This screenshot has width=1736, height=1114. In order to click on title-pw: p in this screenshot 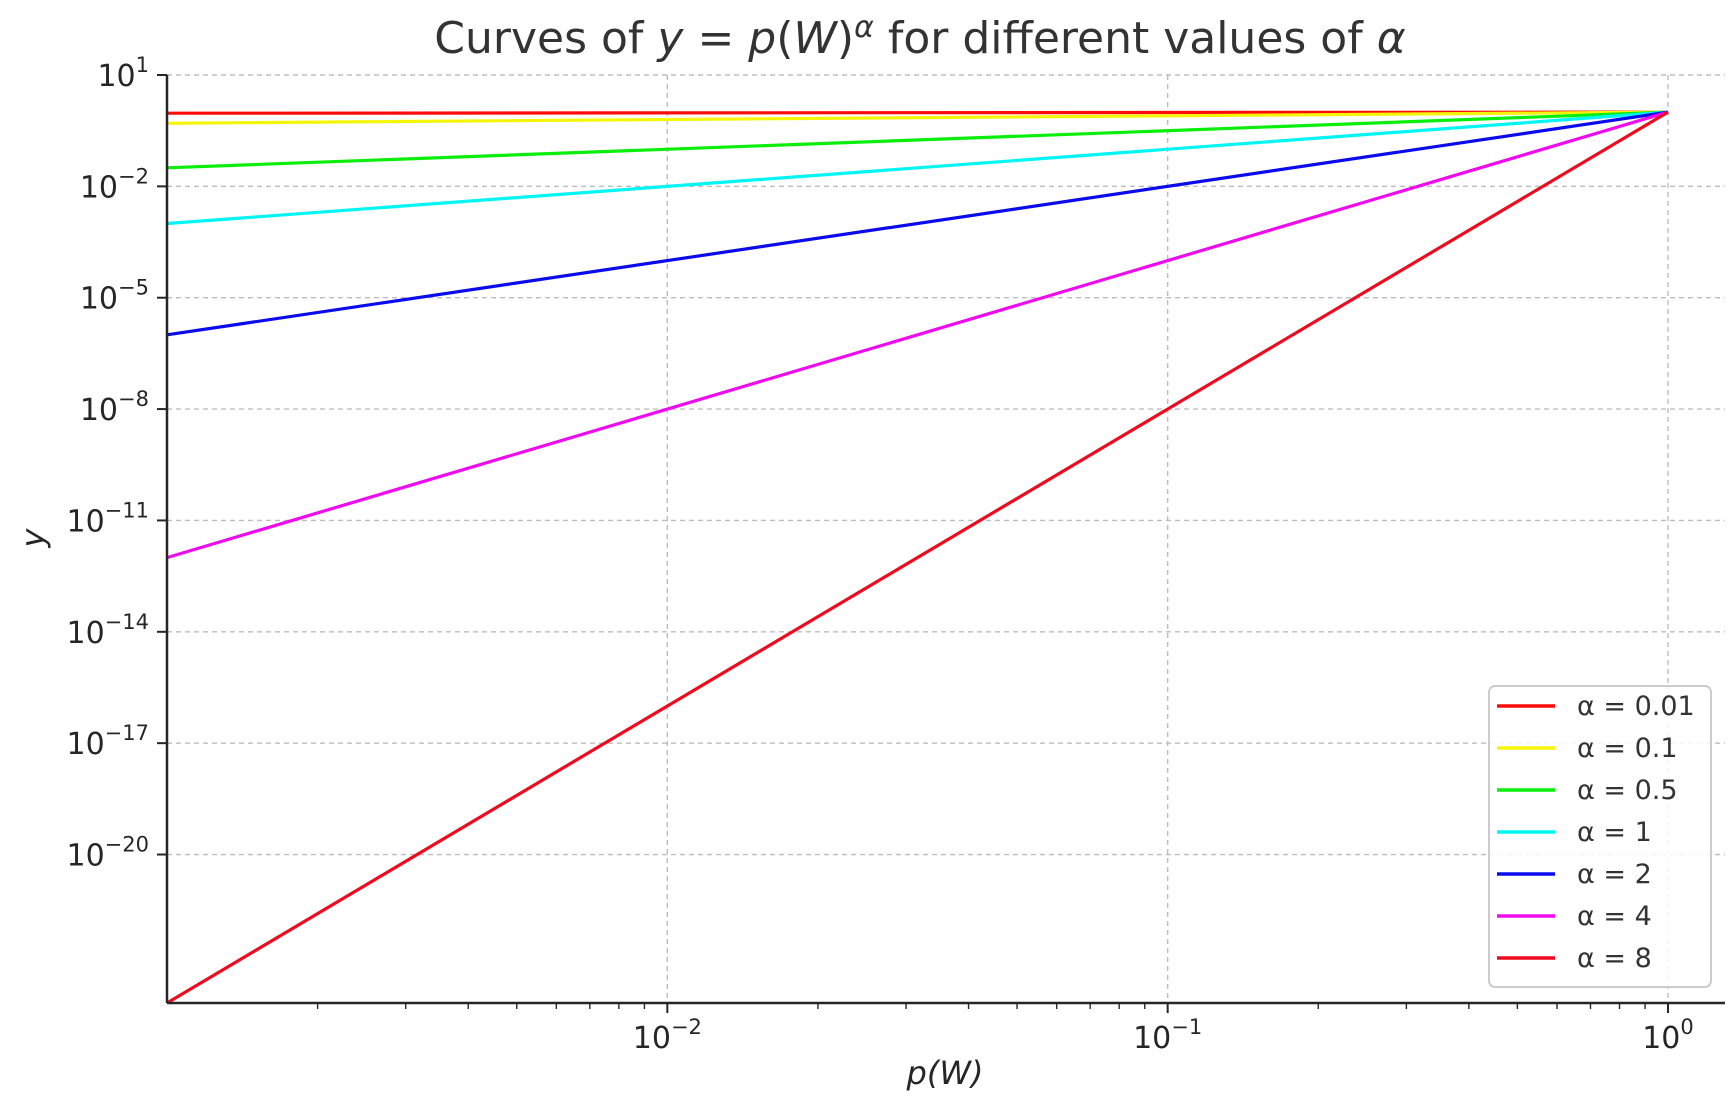, I will do `click(761, 38)`.